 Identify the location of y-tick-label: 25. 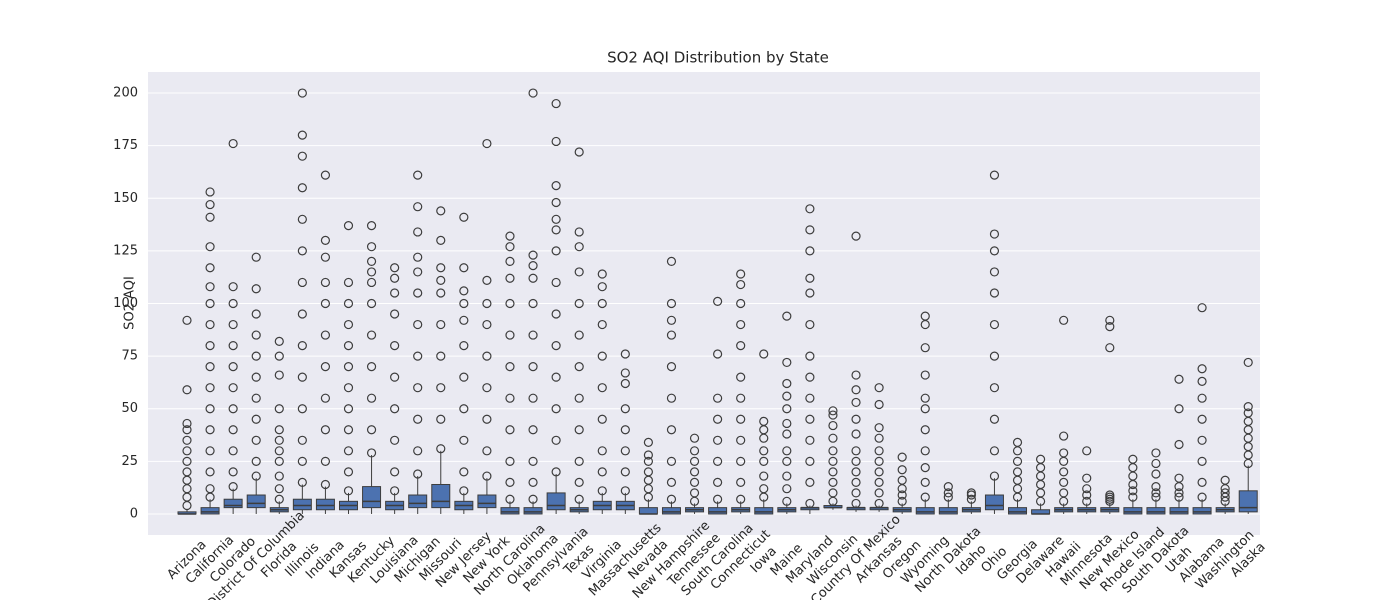
(129, 461).